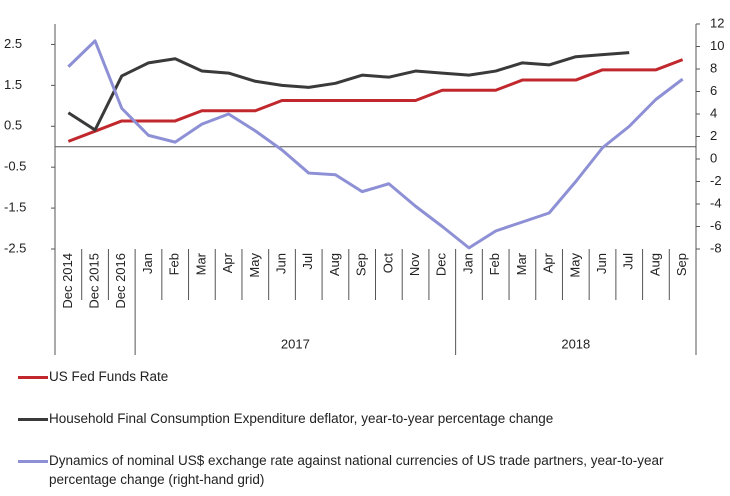 The image size is (730, 496). What do you see at coordinates (441, 265) in the screenshot?
I see `x-tick-label: Dec` at bounding box center [441, 265].